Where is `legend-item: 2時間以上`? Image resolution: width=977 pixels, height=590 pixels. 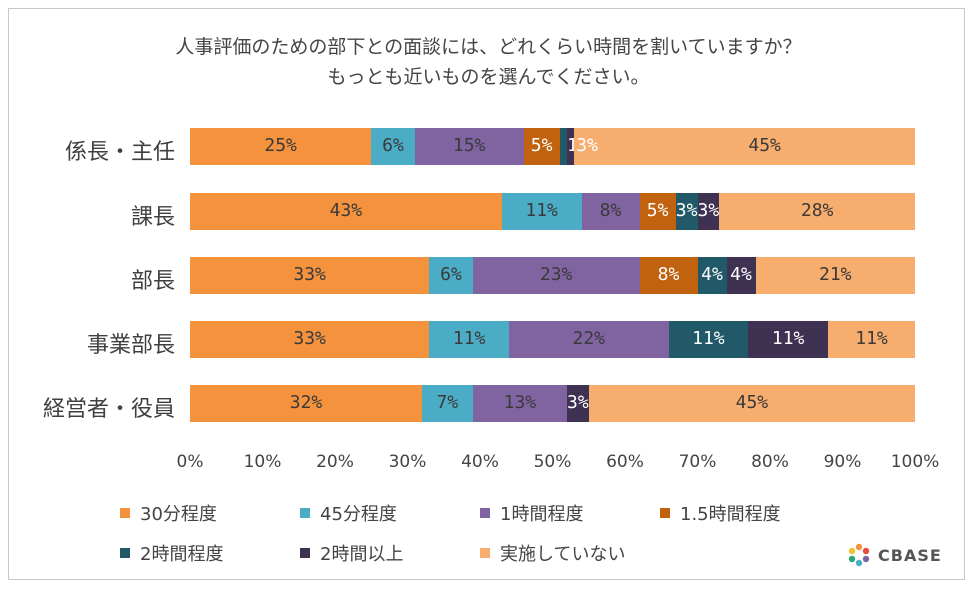
legend-item: 2時間以上 is located at coordinates (351, 553).